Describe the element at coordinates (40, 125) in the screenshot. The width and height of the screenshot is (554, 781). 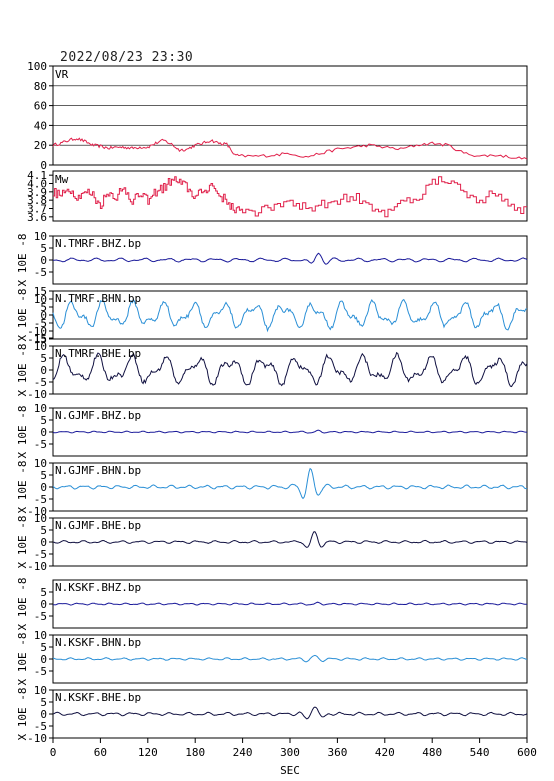
I see `vr-ytick-label: 40` at that location.